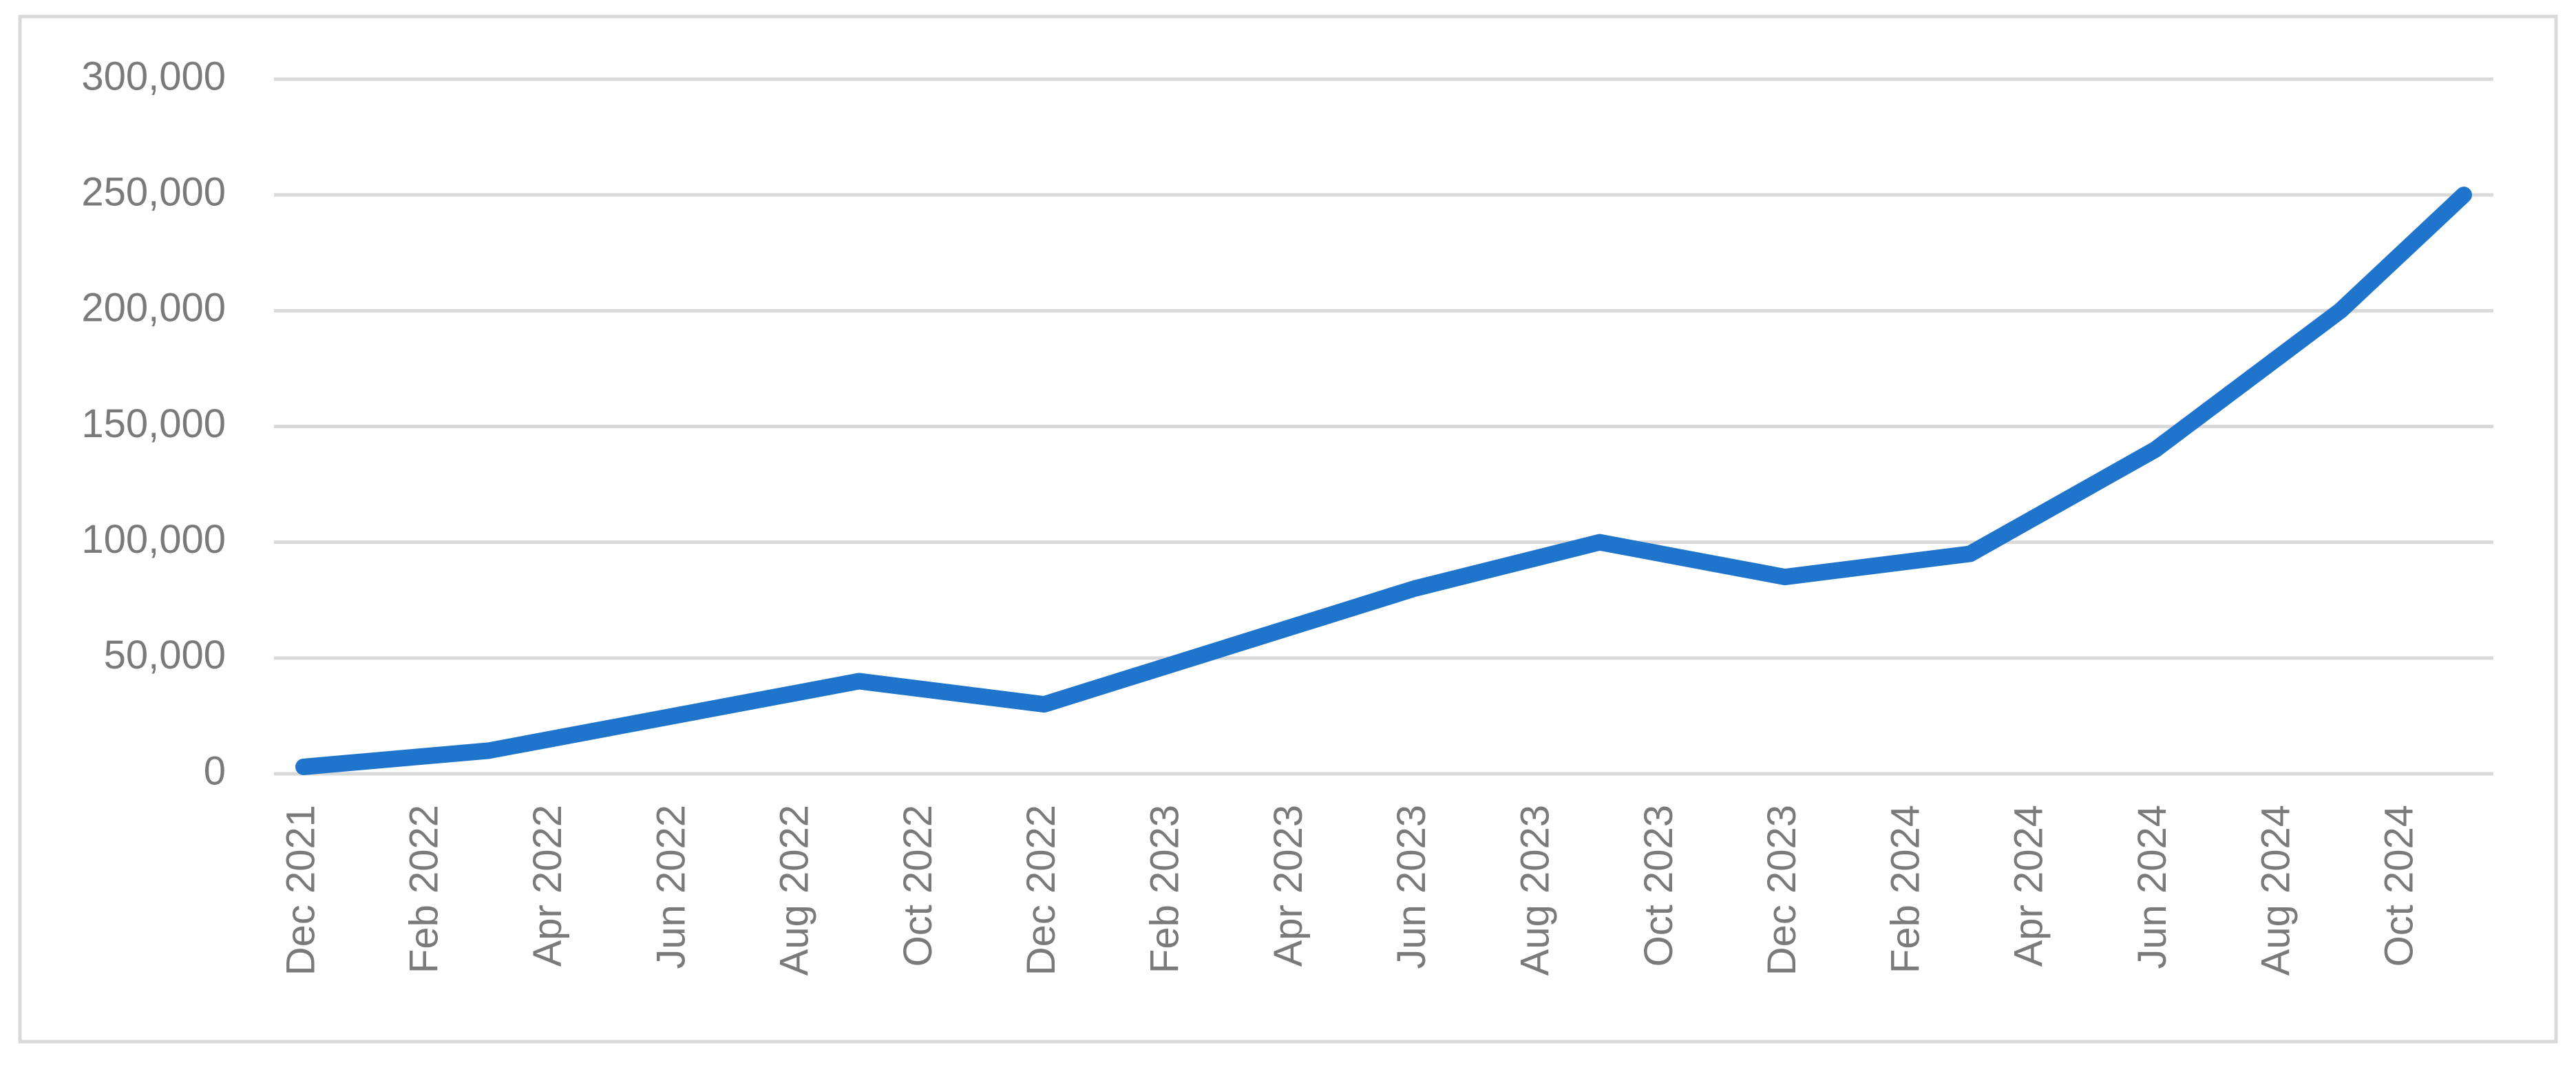 The height and width of the screenshot is (1065, 2576). What do you see at coordinates (153, 539) in the screenshot?
I see `y-tick-label: 100,000` at bounding box center [153, 539].